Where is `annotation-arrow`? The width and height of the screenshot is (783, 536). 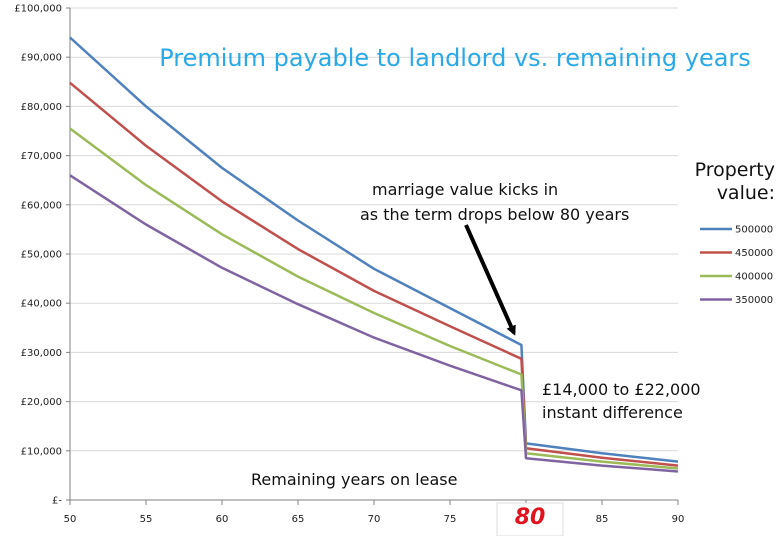
annotation-arrow is located at coordinates (490, 280).